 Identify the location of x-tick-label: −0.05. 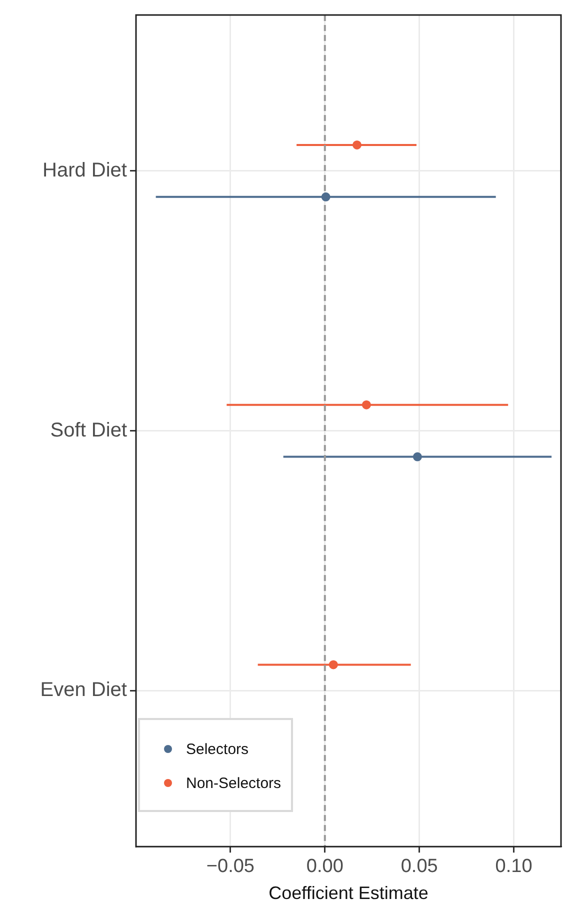
(230, 867).